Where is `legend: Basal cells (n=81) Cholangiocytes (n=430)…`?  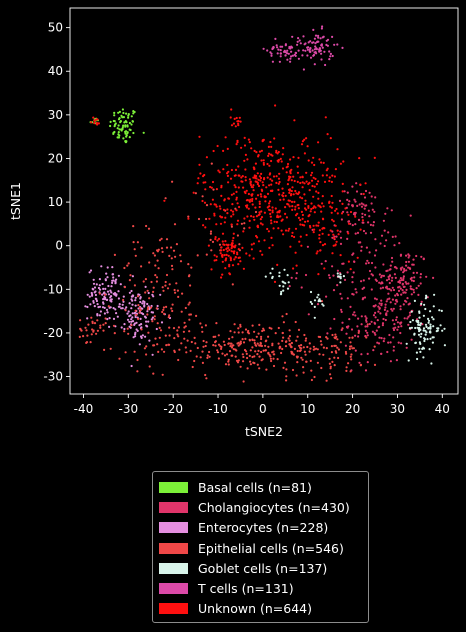
legend: Basal cells (n=81) Cholangiocytes (n=430)… is located at coordinates (260, 547).